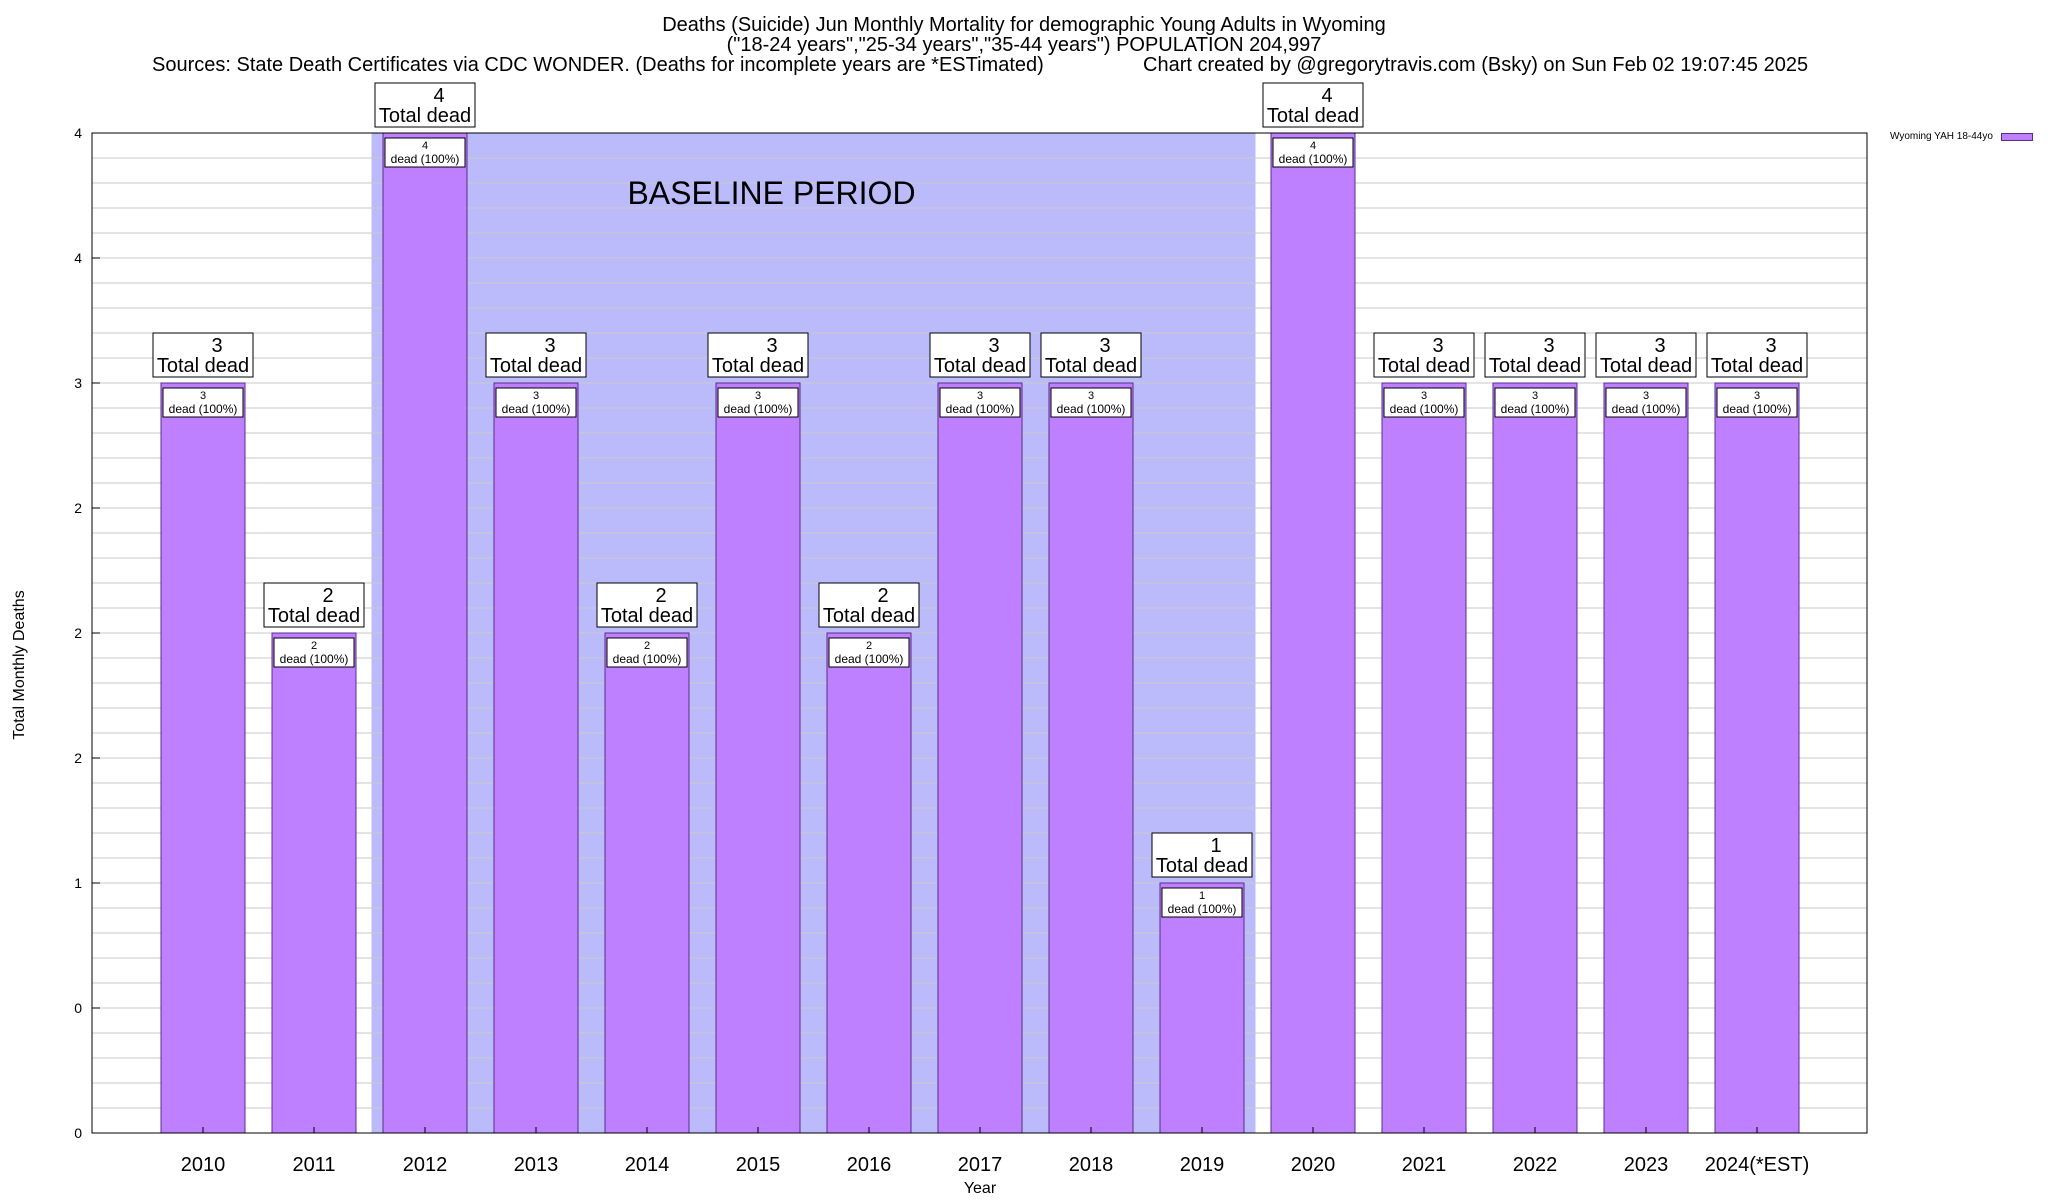 The height and width of the screenshot is (1200, 2048). I want to click on x-tick-label: 2024(*EST), so click(1757, 1165).